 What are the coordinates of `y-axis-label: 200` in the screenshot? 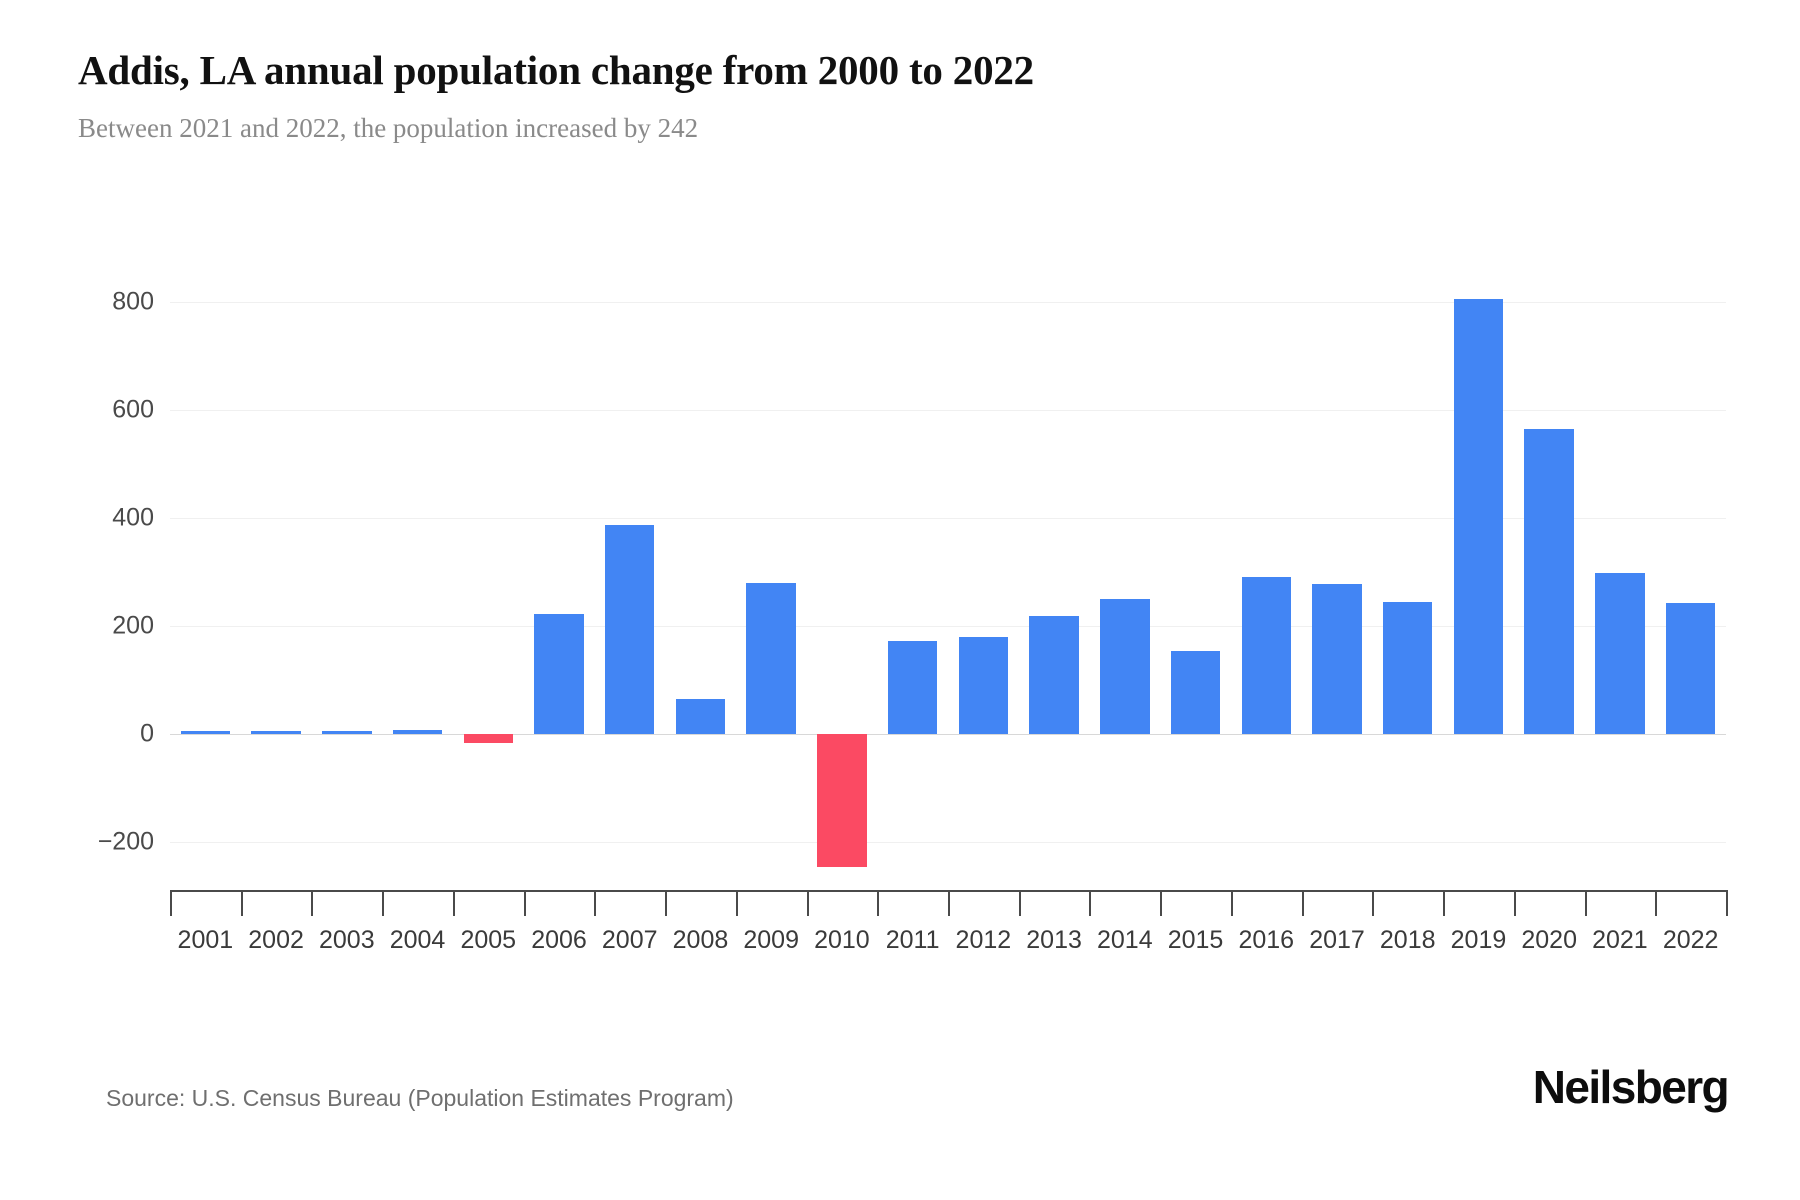 It's located at (133, 625).